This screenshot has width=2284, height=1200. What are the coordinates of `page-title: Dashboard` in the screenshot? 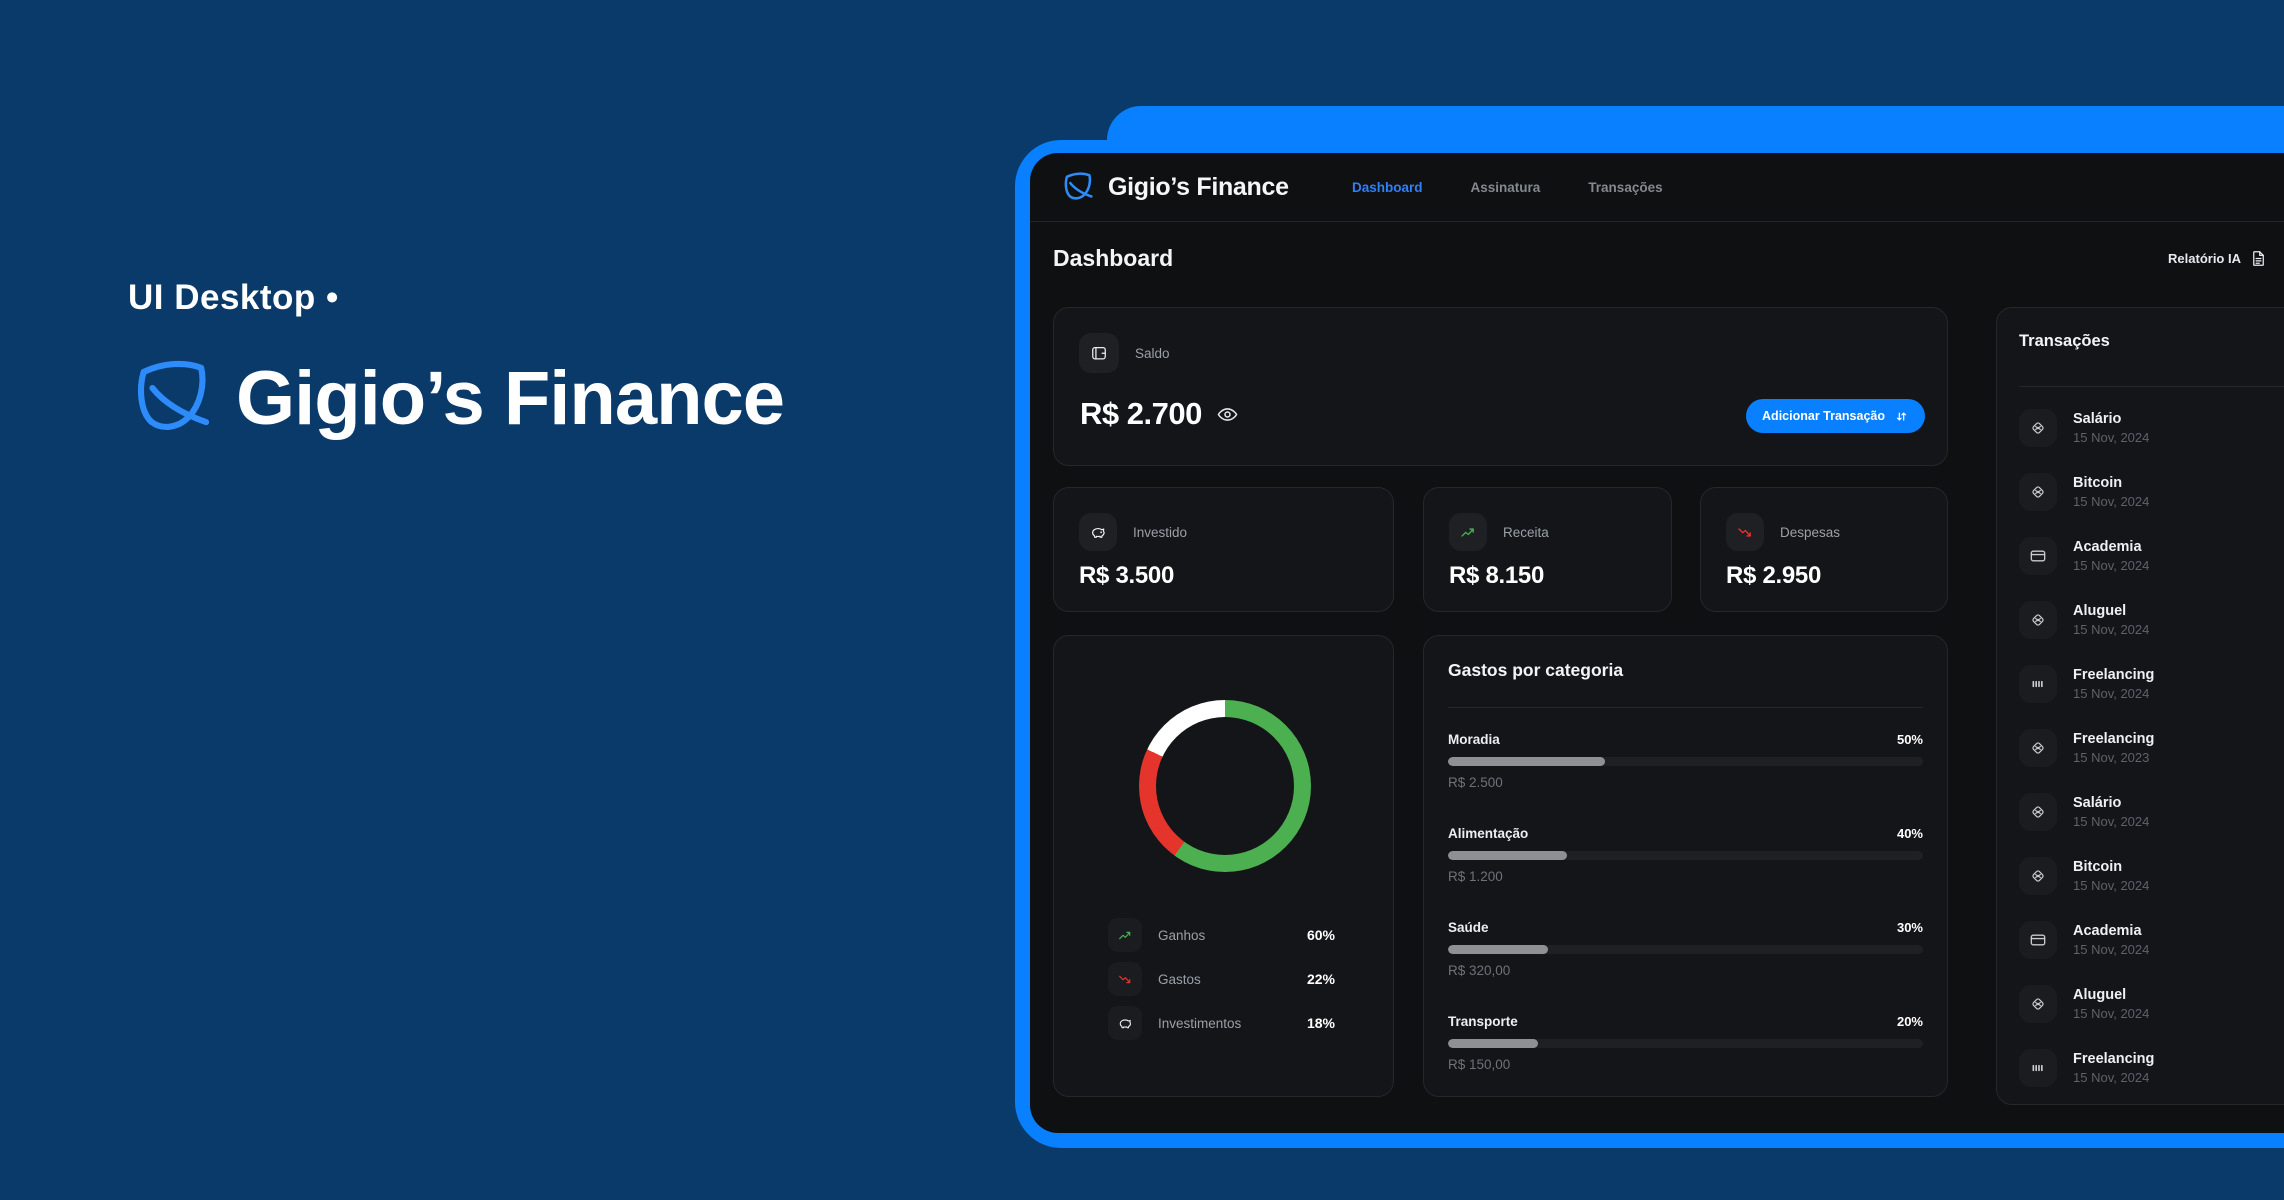 It's located at (1113, 257).